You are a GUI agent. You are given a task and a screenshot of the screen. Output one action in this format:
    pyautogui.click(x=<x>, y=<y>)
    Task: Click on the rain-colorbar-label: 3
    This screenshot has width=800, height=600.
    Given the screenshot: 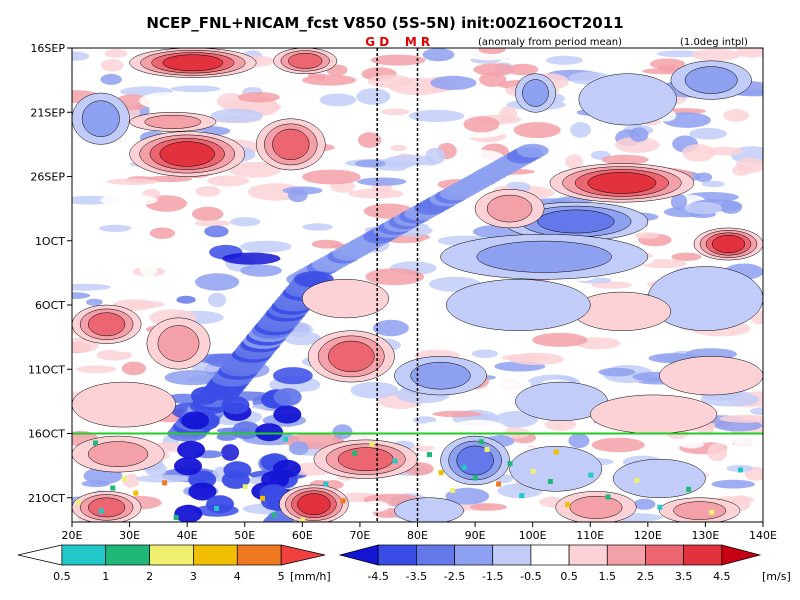 What is the action you would take?
    pyautogui.click(x=193, y=576)
    